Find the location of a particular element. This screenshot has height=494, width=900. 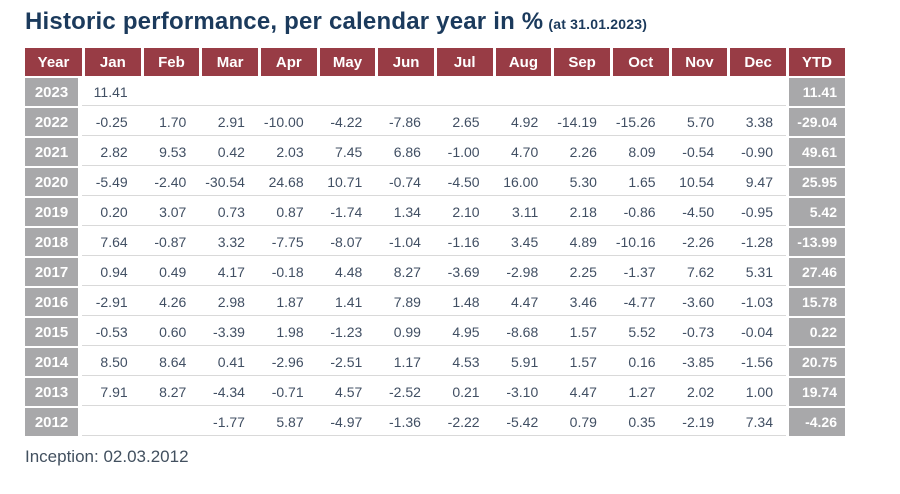

month-value-cell: 3.38 is located at coordinates (756, 122).